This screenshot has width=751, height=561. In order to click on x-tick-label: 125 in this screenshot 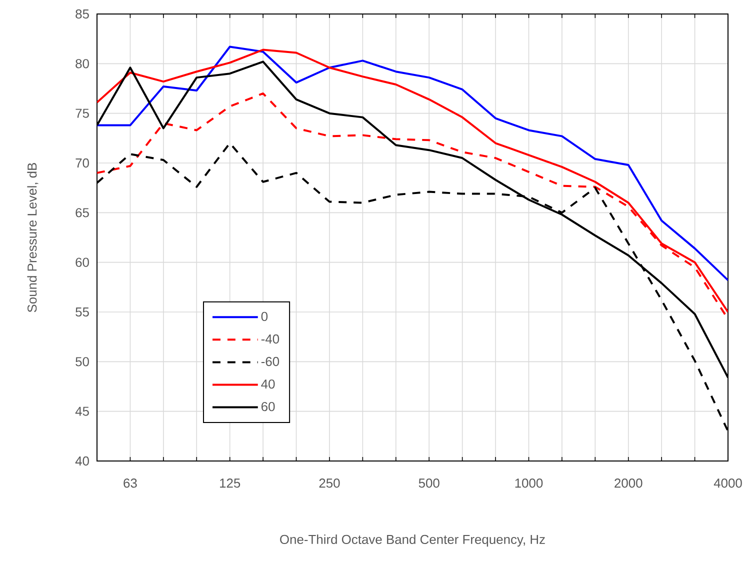, I will do `click(230, 483)`.